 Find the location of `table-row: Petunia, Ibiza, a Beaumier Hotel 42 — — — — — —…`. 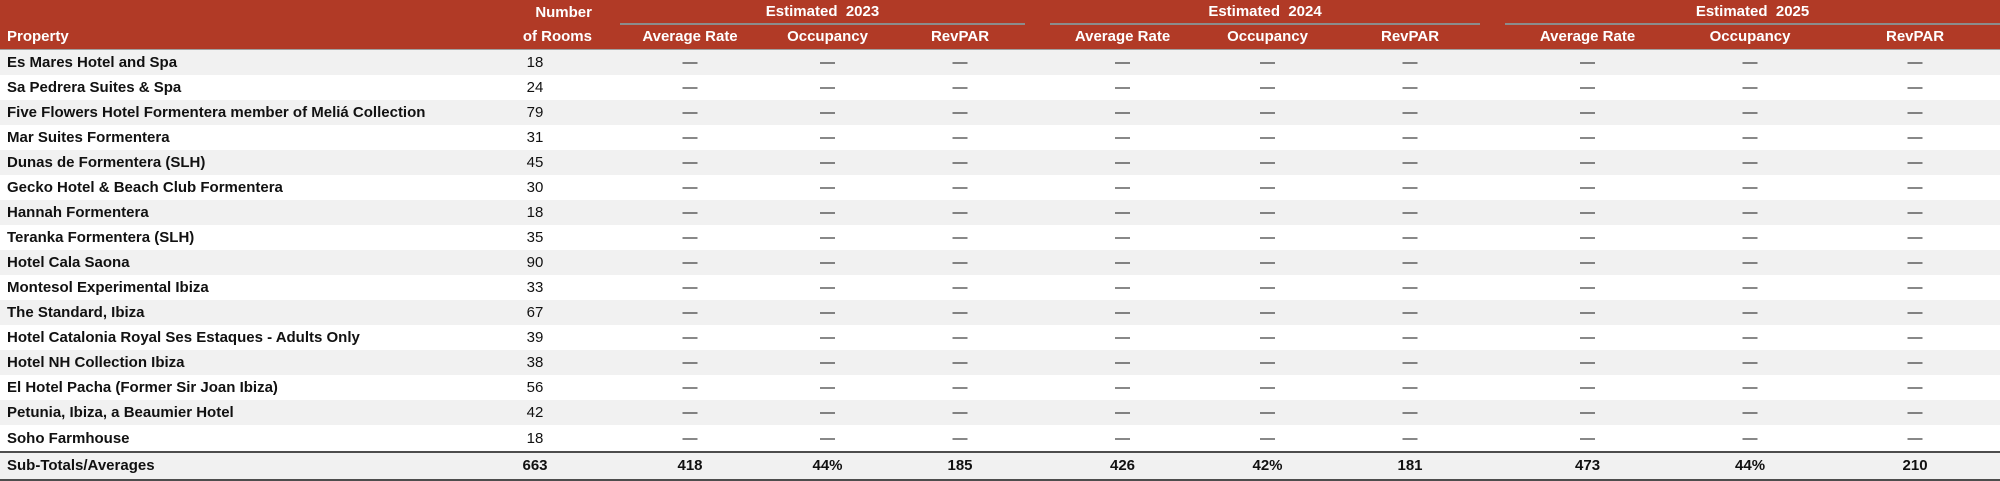

table-row: Petunia, Ibiza, a Beaumier Hotel 42 — — — — — —… is located at coordinates (1000, 413).